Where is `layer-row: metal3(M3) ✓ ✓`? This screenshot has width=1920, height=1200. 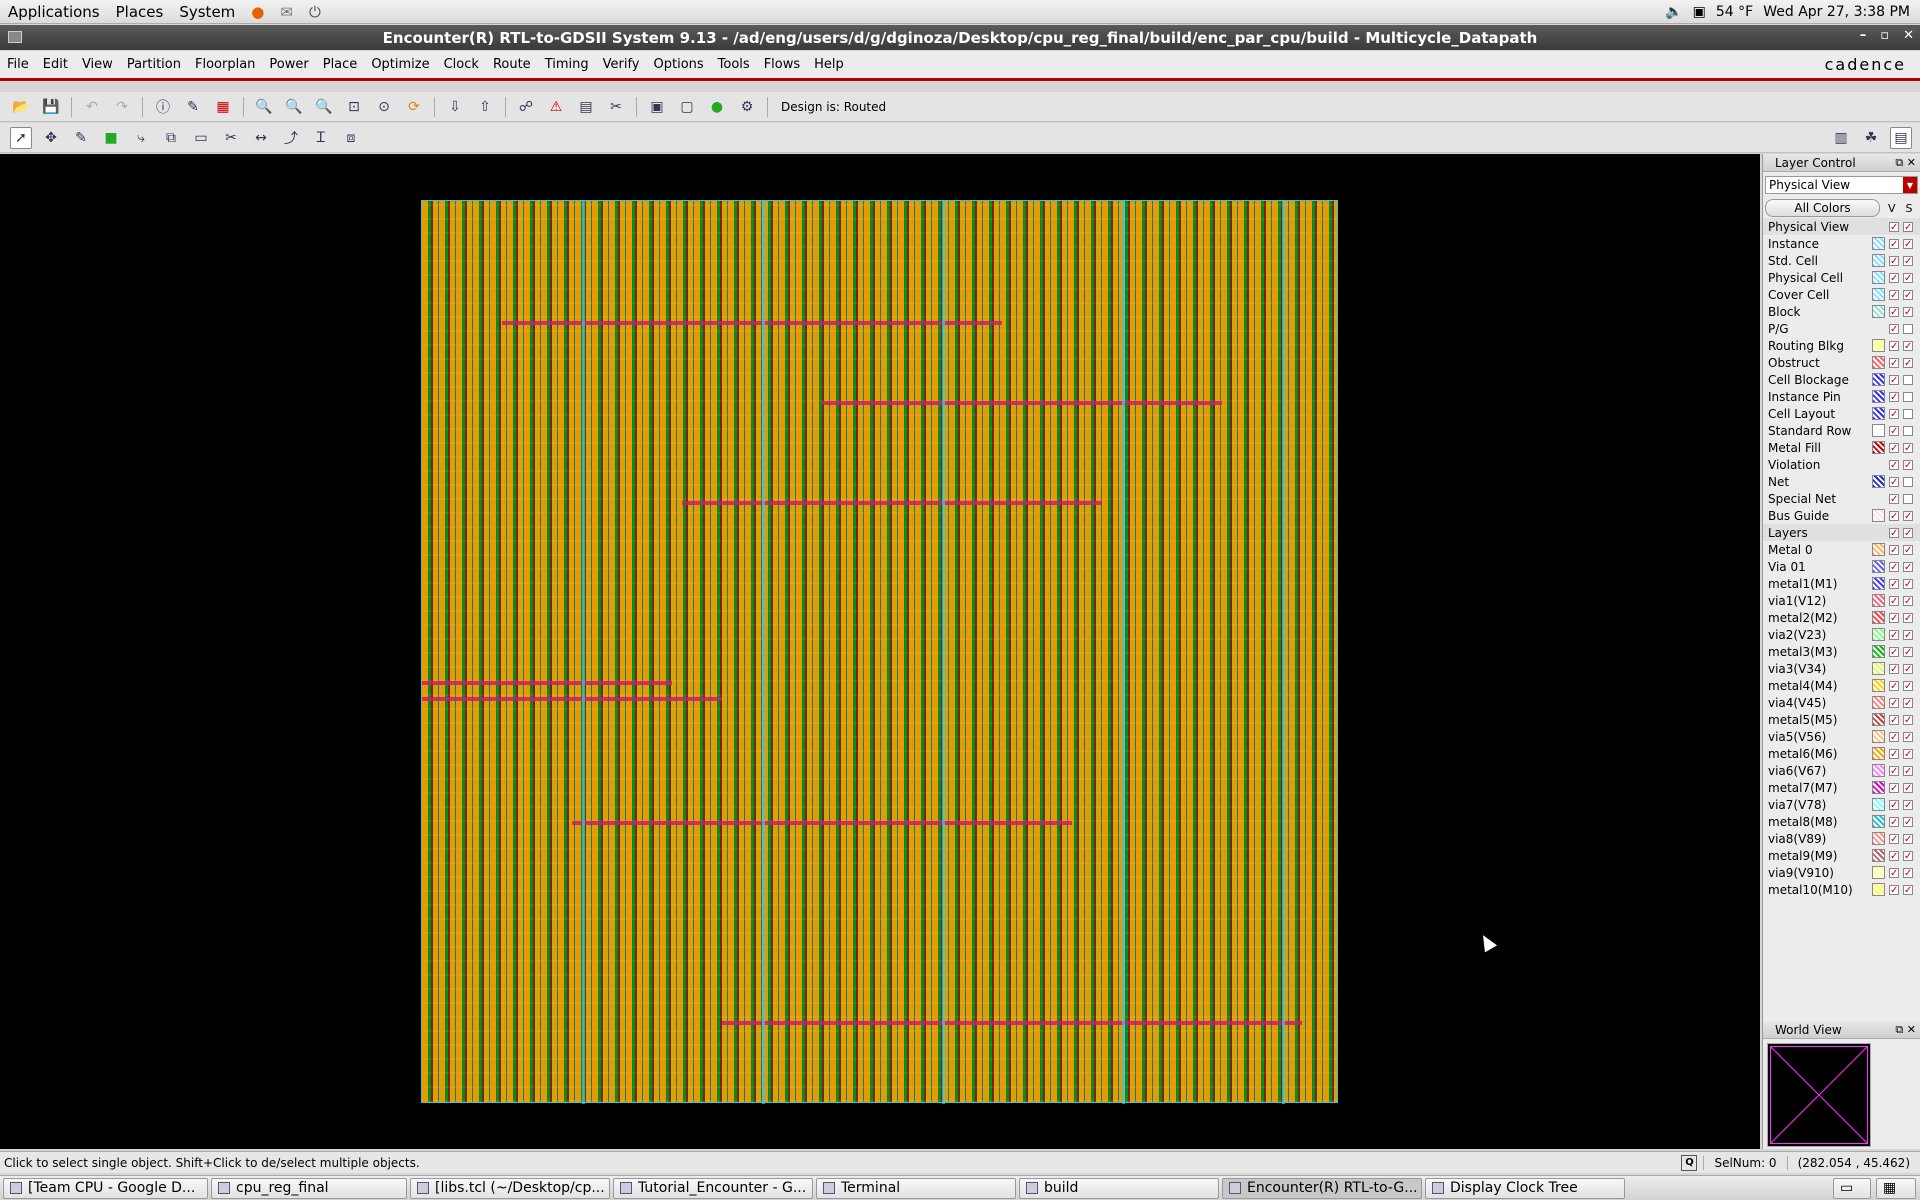 layer-row: metal3(M3) ✓ ✓ is located at coordinates (1841, 651).